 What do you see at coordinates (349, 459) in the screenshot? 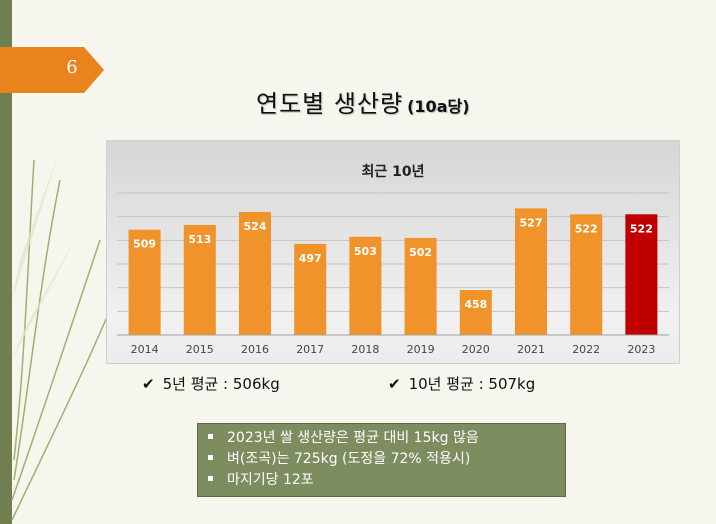
I see `note-text: 벼(조곡)는 725kg (도정을 72% 적용시)` at bounding box center [349, 459].